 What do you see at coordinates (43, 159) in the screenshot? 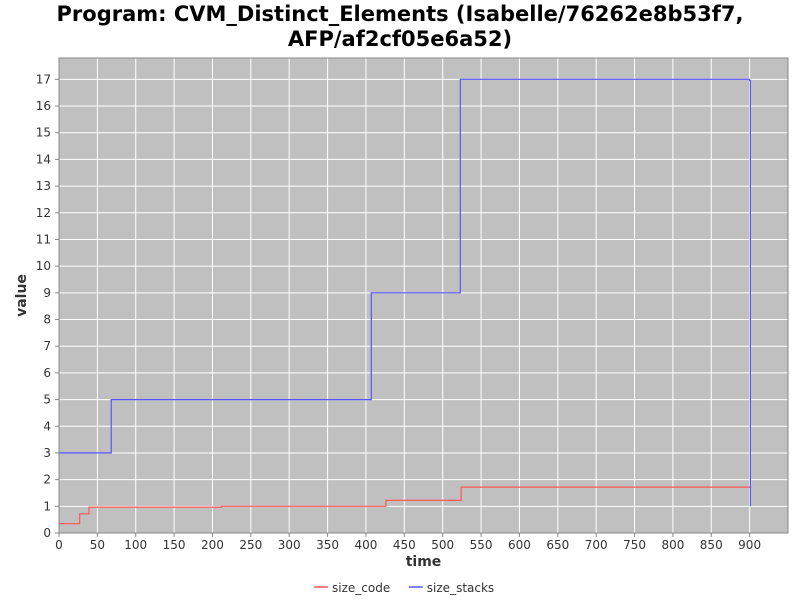
I see `y-tick-label: 14` at bounding box center [43, 159].